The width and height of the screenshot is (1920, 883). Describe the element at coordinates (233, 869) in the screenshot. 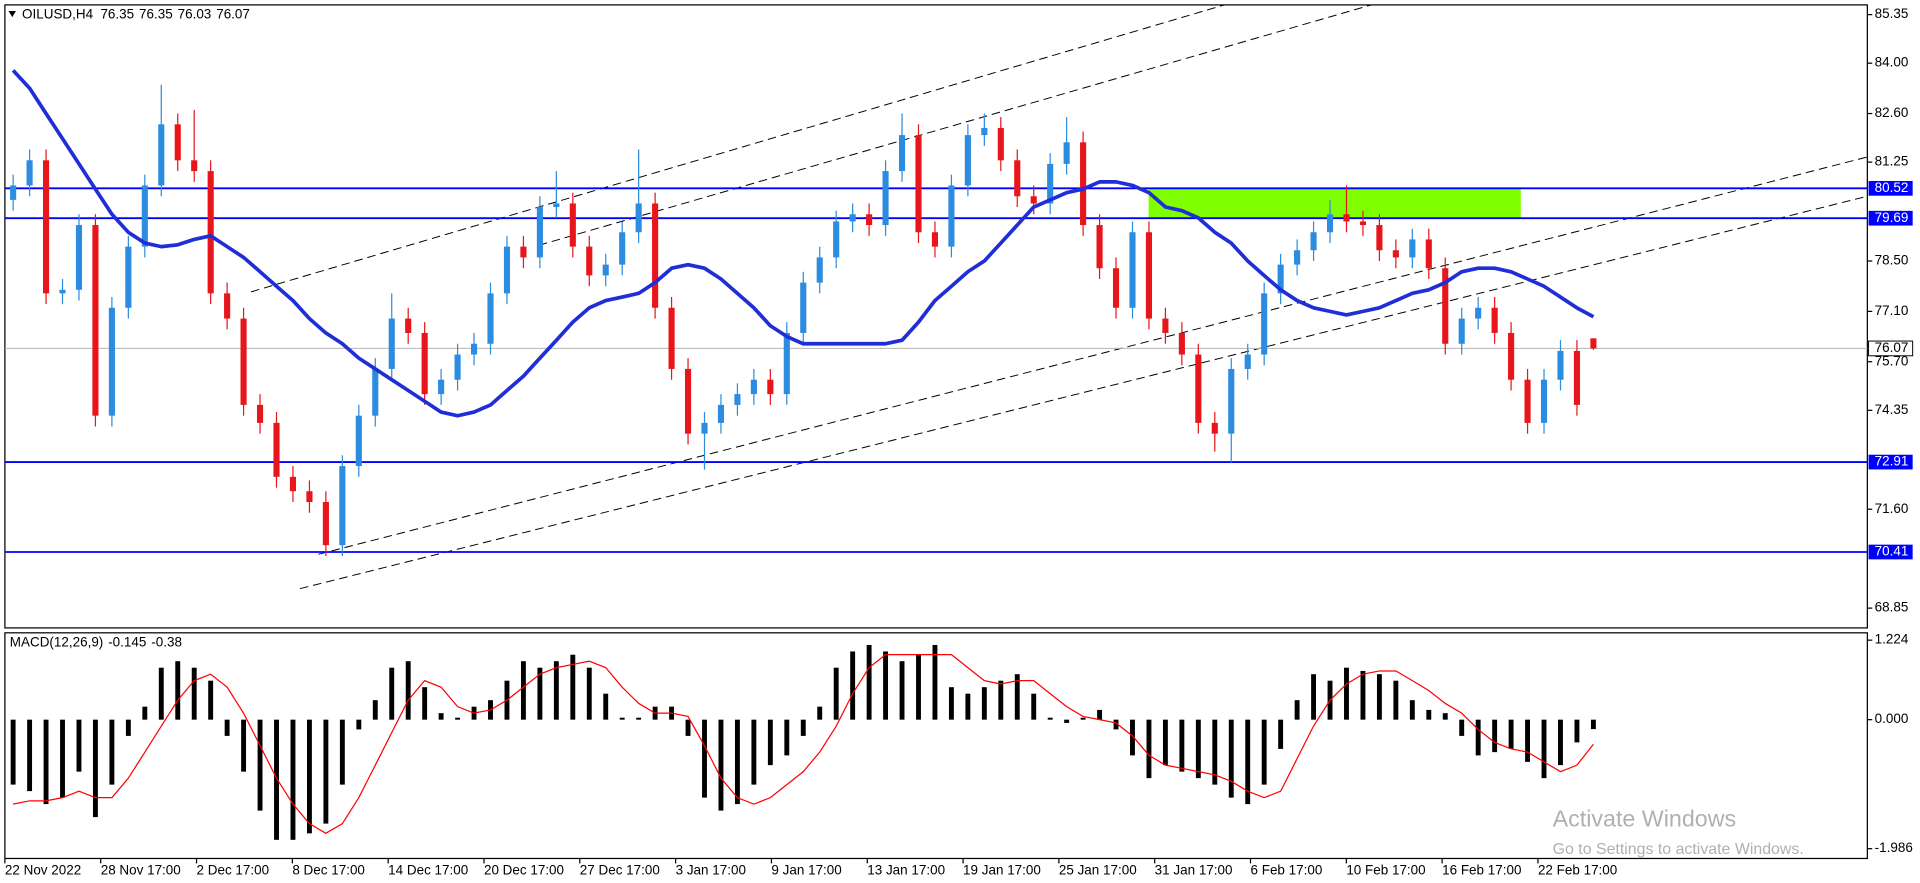

I see `x-tick-label: 2 Dec 17:00` at that location.